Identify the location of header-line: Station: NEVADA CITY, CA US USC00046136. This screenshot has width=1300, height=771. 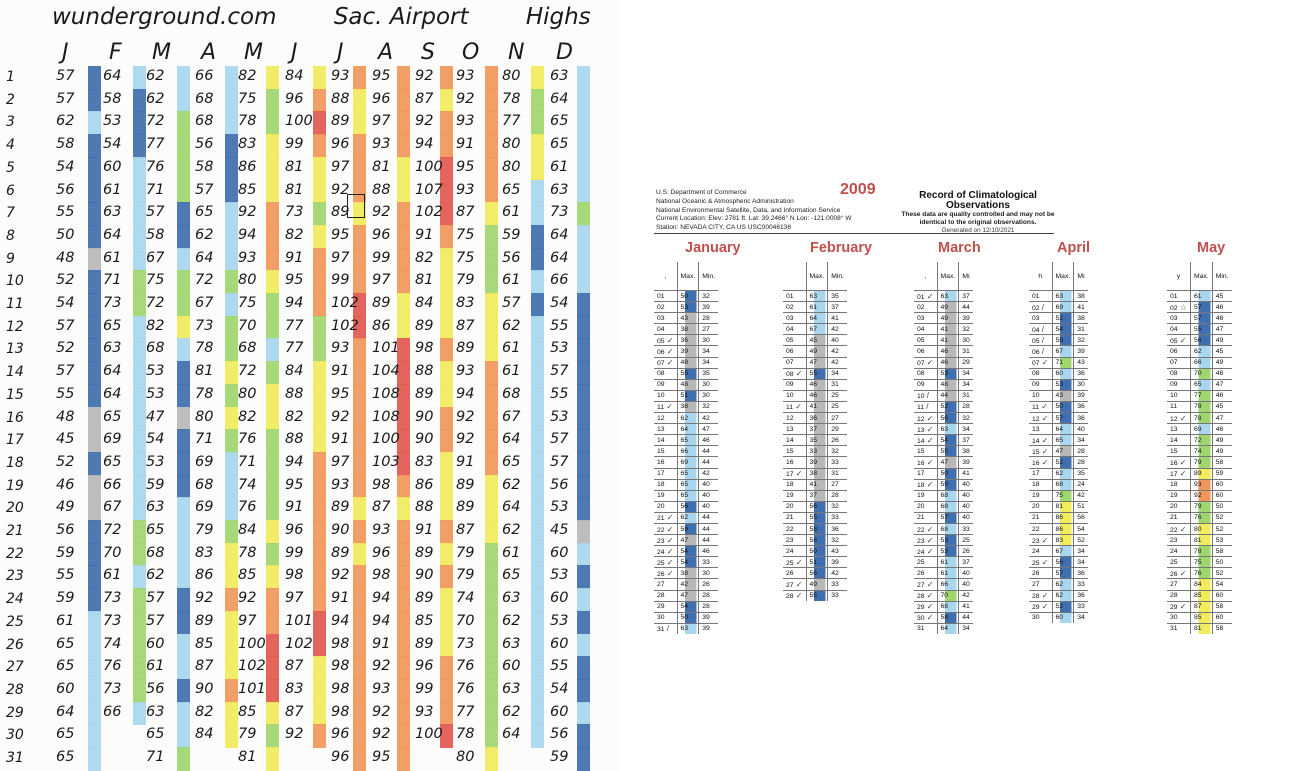
(723, 228).